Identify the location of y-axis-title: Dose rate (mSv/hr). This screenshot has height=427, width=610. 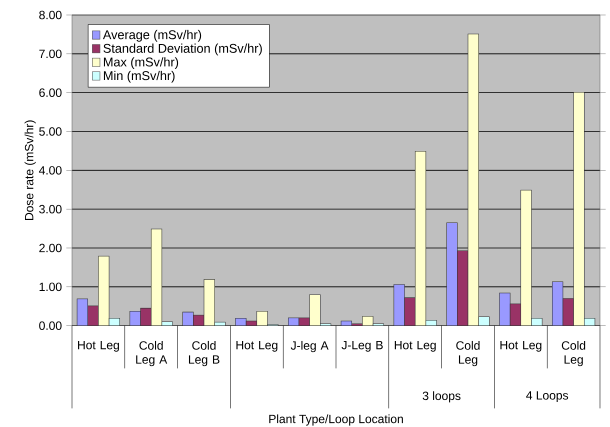
(30, 170).